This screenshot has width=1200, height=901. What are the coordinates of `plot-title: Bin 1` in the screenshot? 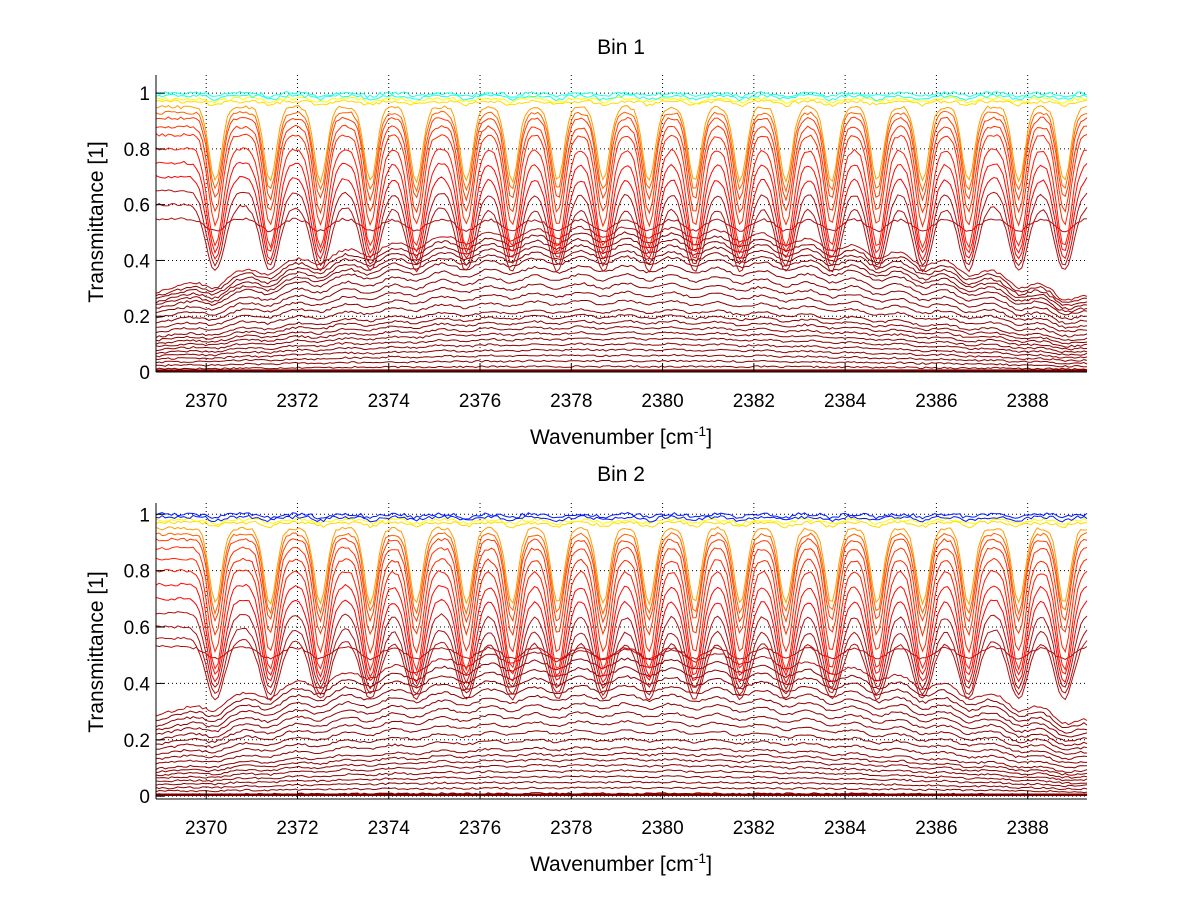 It's located at (621, 47).